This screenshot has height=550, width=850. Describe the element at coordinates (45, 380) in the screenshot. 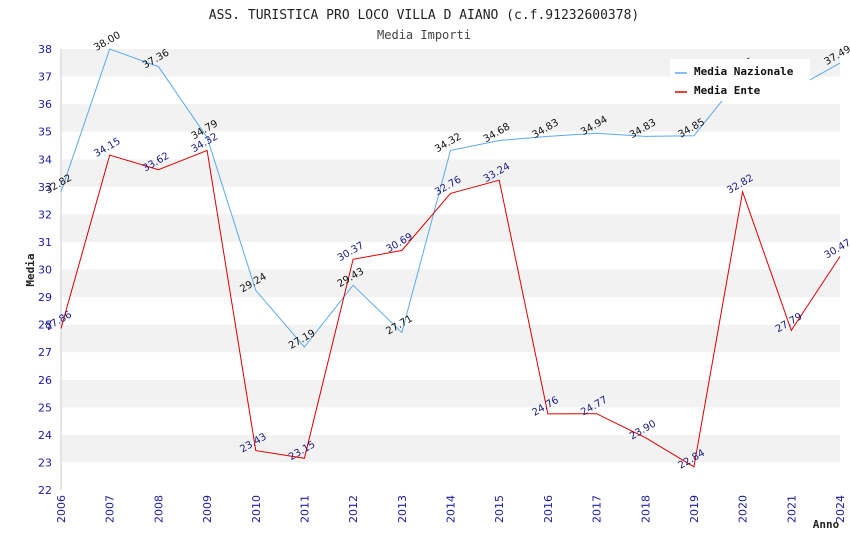

I see `y-tick-label: 26` at that location.